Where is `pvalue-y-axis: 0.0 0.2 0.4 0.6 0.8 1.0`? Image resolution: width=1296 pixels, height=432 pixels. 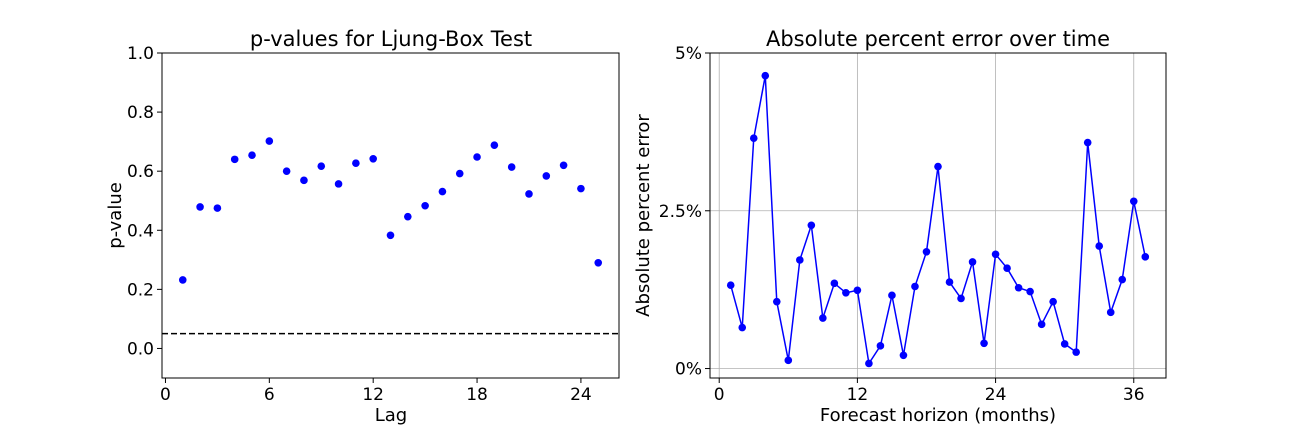
pvalue-y-axis: 0.0 0.2 0.4 0.6 0.8 1.0 is located at coordinates (144, 201).